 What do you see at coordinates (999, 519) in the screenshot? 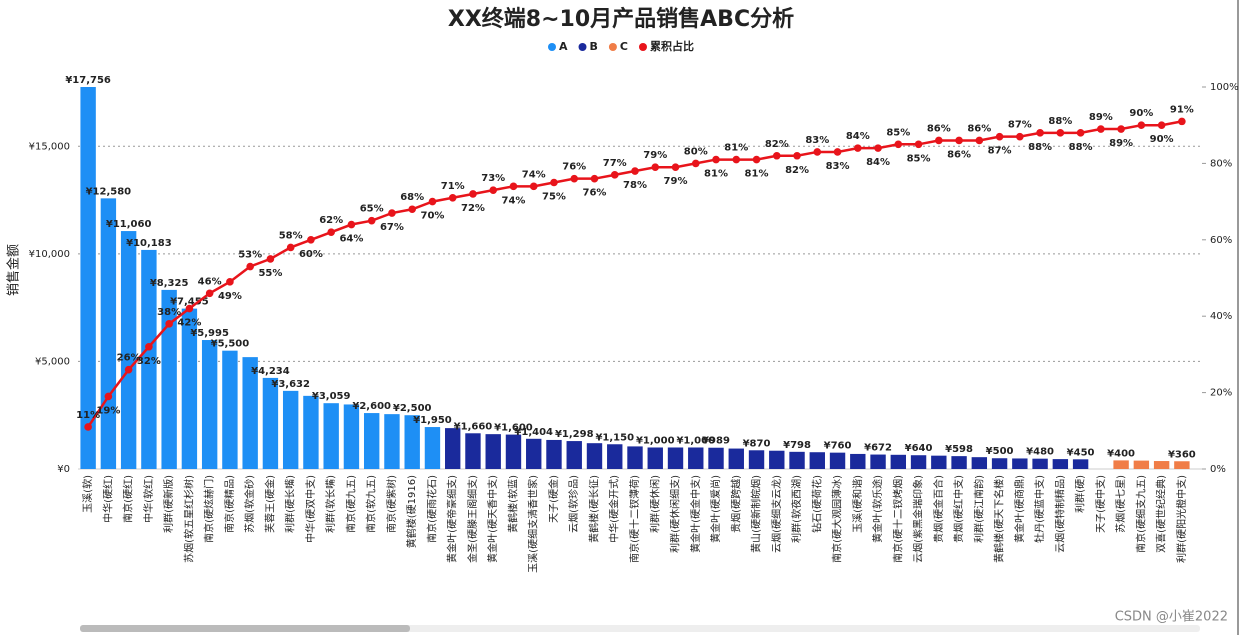
I see `x-tick-label: 黄鹤楼(硬天下名楼)` at bounding box center [999, 519].